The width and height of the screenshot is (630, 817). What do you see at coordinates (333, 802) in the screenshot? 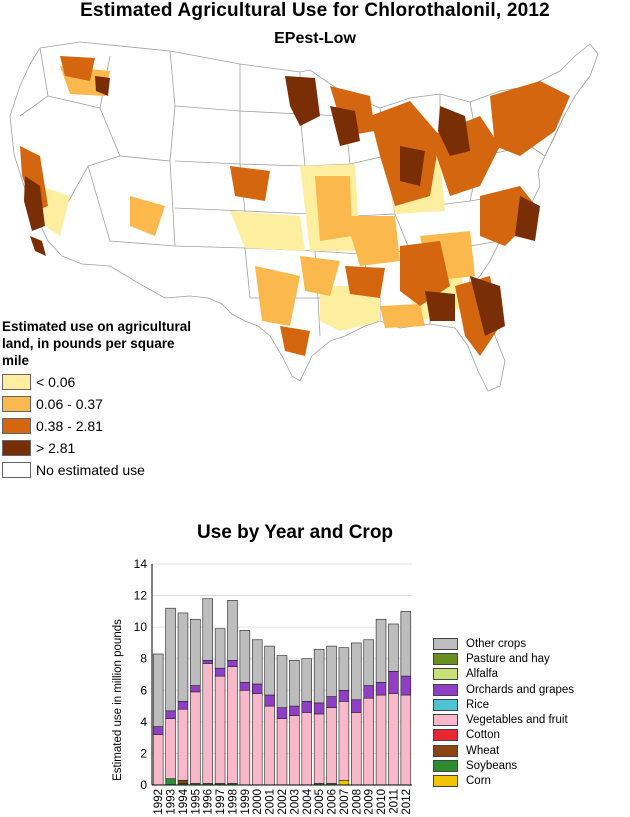
I see `x-tick-label: 2006` at bounding box center [333, 802].